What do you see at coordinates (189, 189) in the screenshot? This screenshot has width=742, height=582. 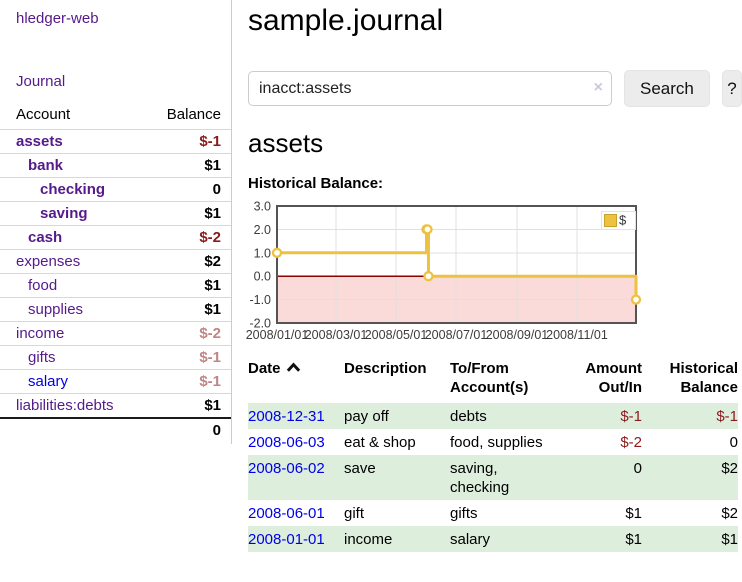 I see `account-balance: 0` at bounding box center [189, 189].